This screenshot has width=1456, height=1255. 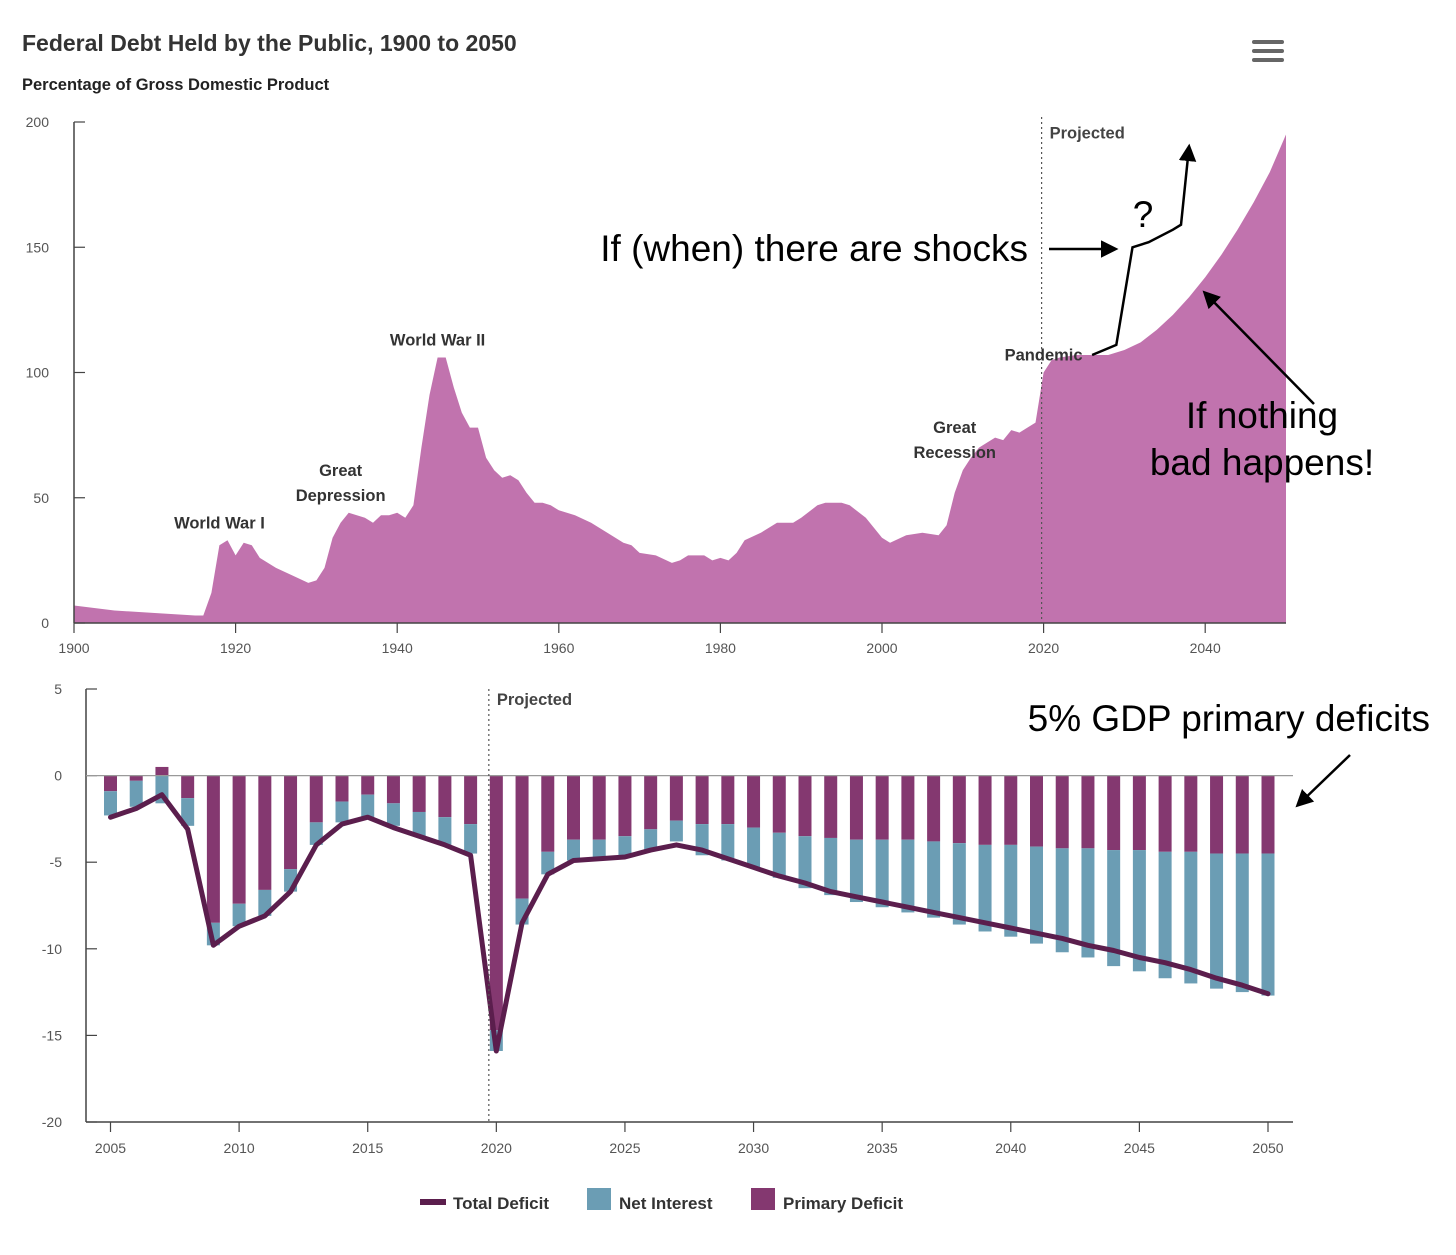 What do you see at coordinates (954, 453) in the screenshot?
I see `event-label-great-recession: Recession` at bounding box center [954, 453].